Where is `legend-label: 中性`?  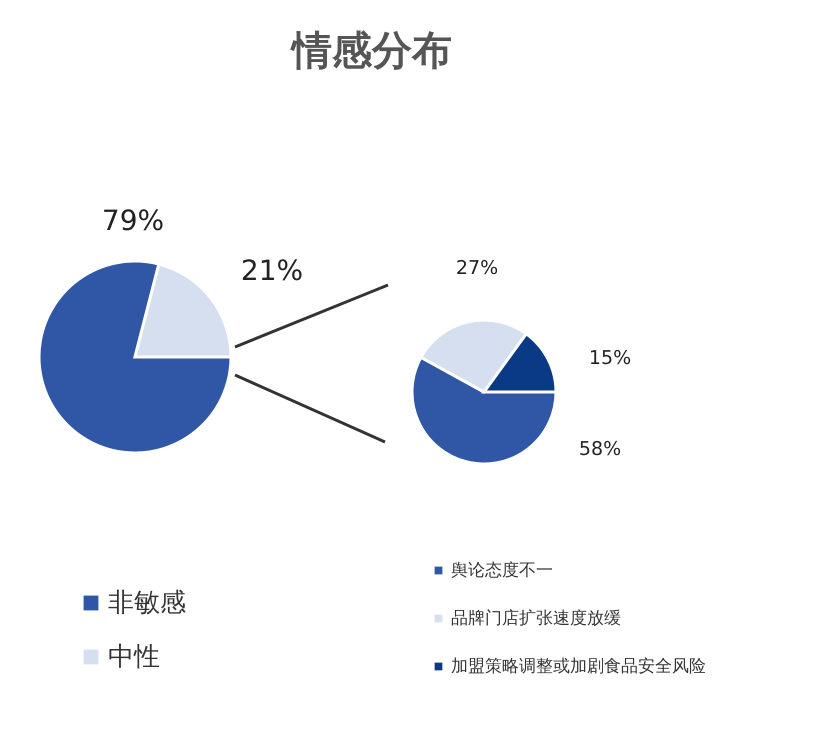 legend-label: 中性 is located at coordinates (134, 657).